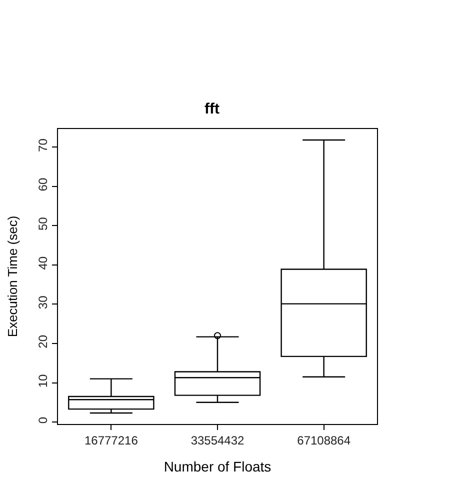 Image resolution: width=474 pixels, height=493 pixels. I want to click on y-tick-label: 20, so click(43, 341).